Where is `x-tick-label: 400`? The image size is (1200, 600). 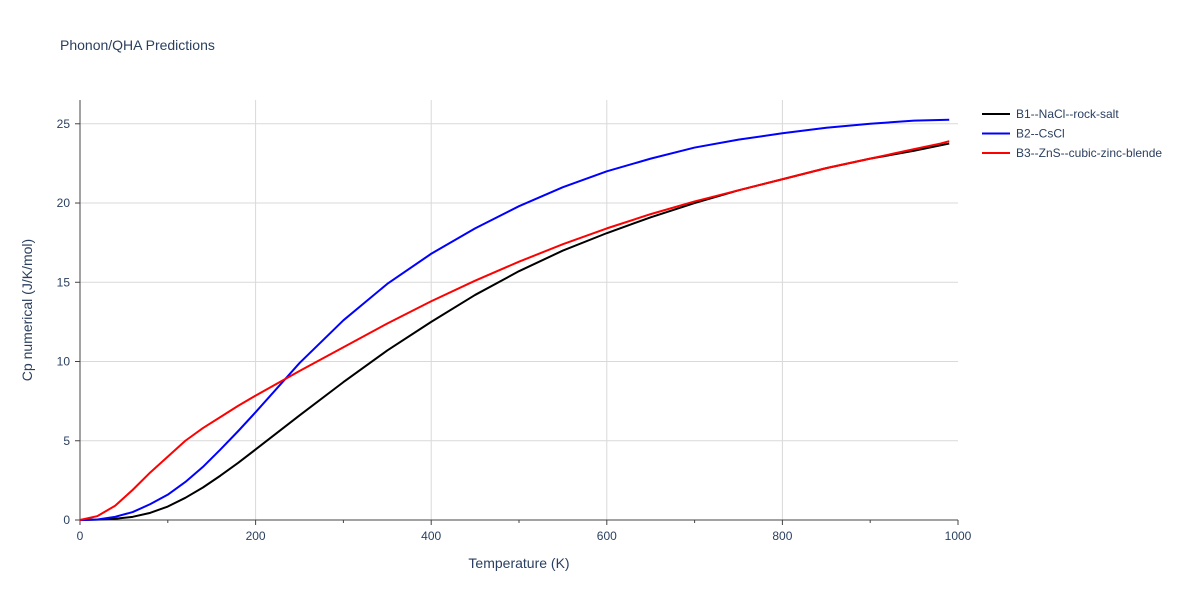
x-tick-label: 400 is located at coordinates (431, 536).